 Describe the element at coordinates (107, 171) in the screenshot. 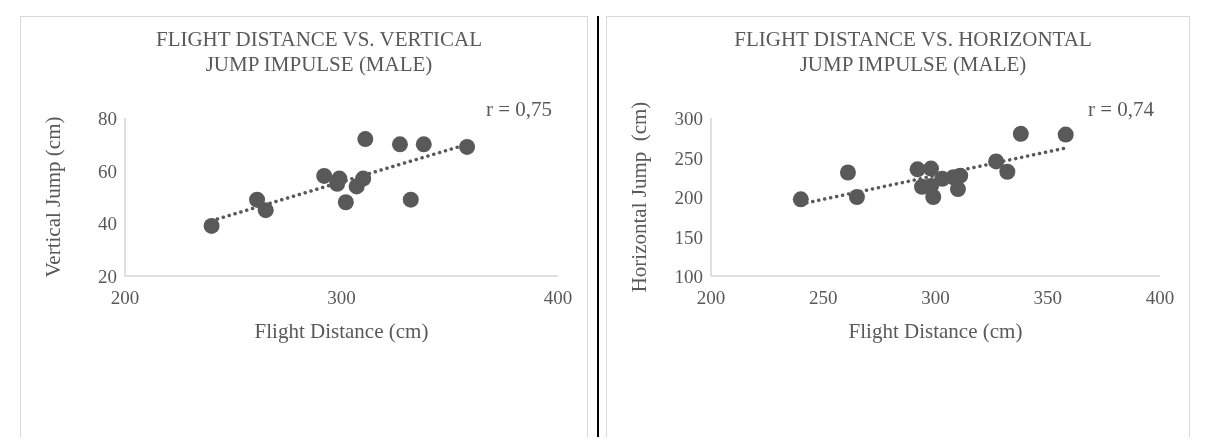

I see `y-tick-label: 60` at that location.